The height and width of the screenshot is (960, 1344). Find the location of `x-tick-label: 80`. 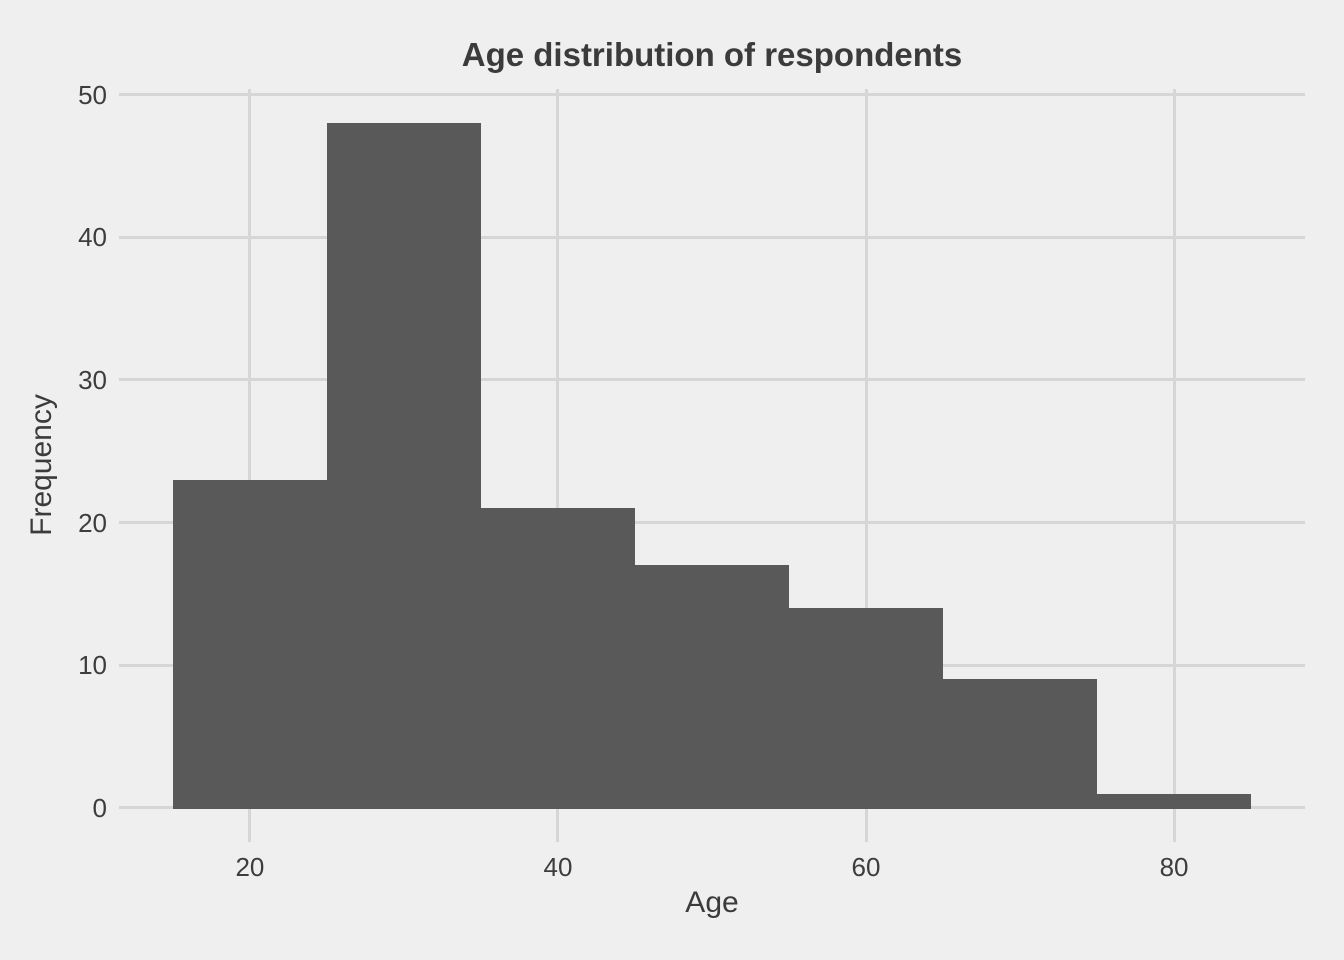

x-tick-label: 80 is located at coordinates (1174, 867).